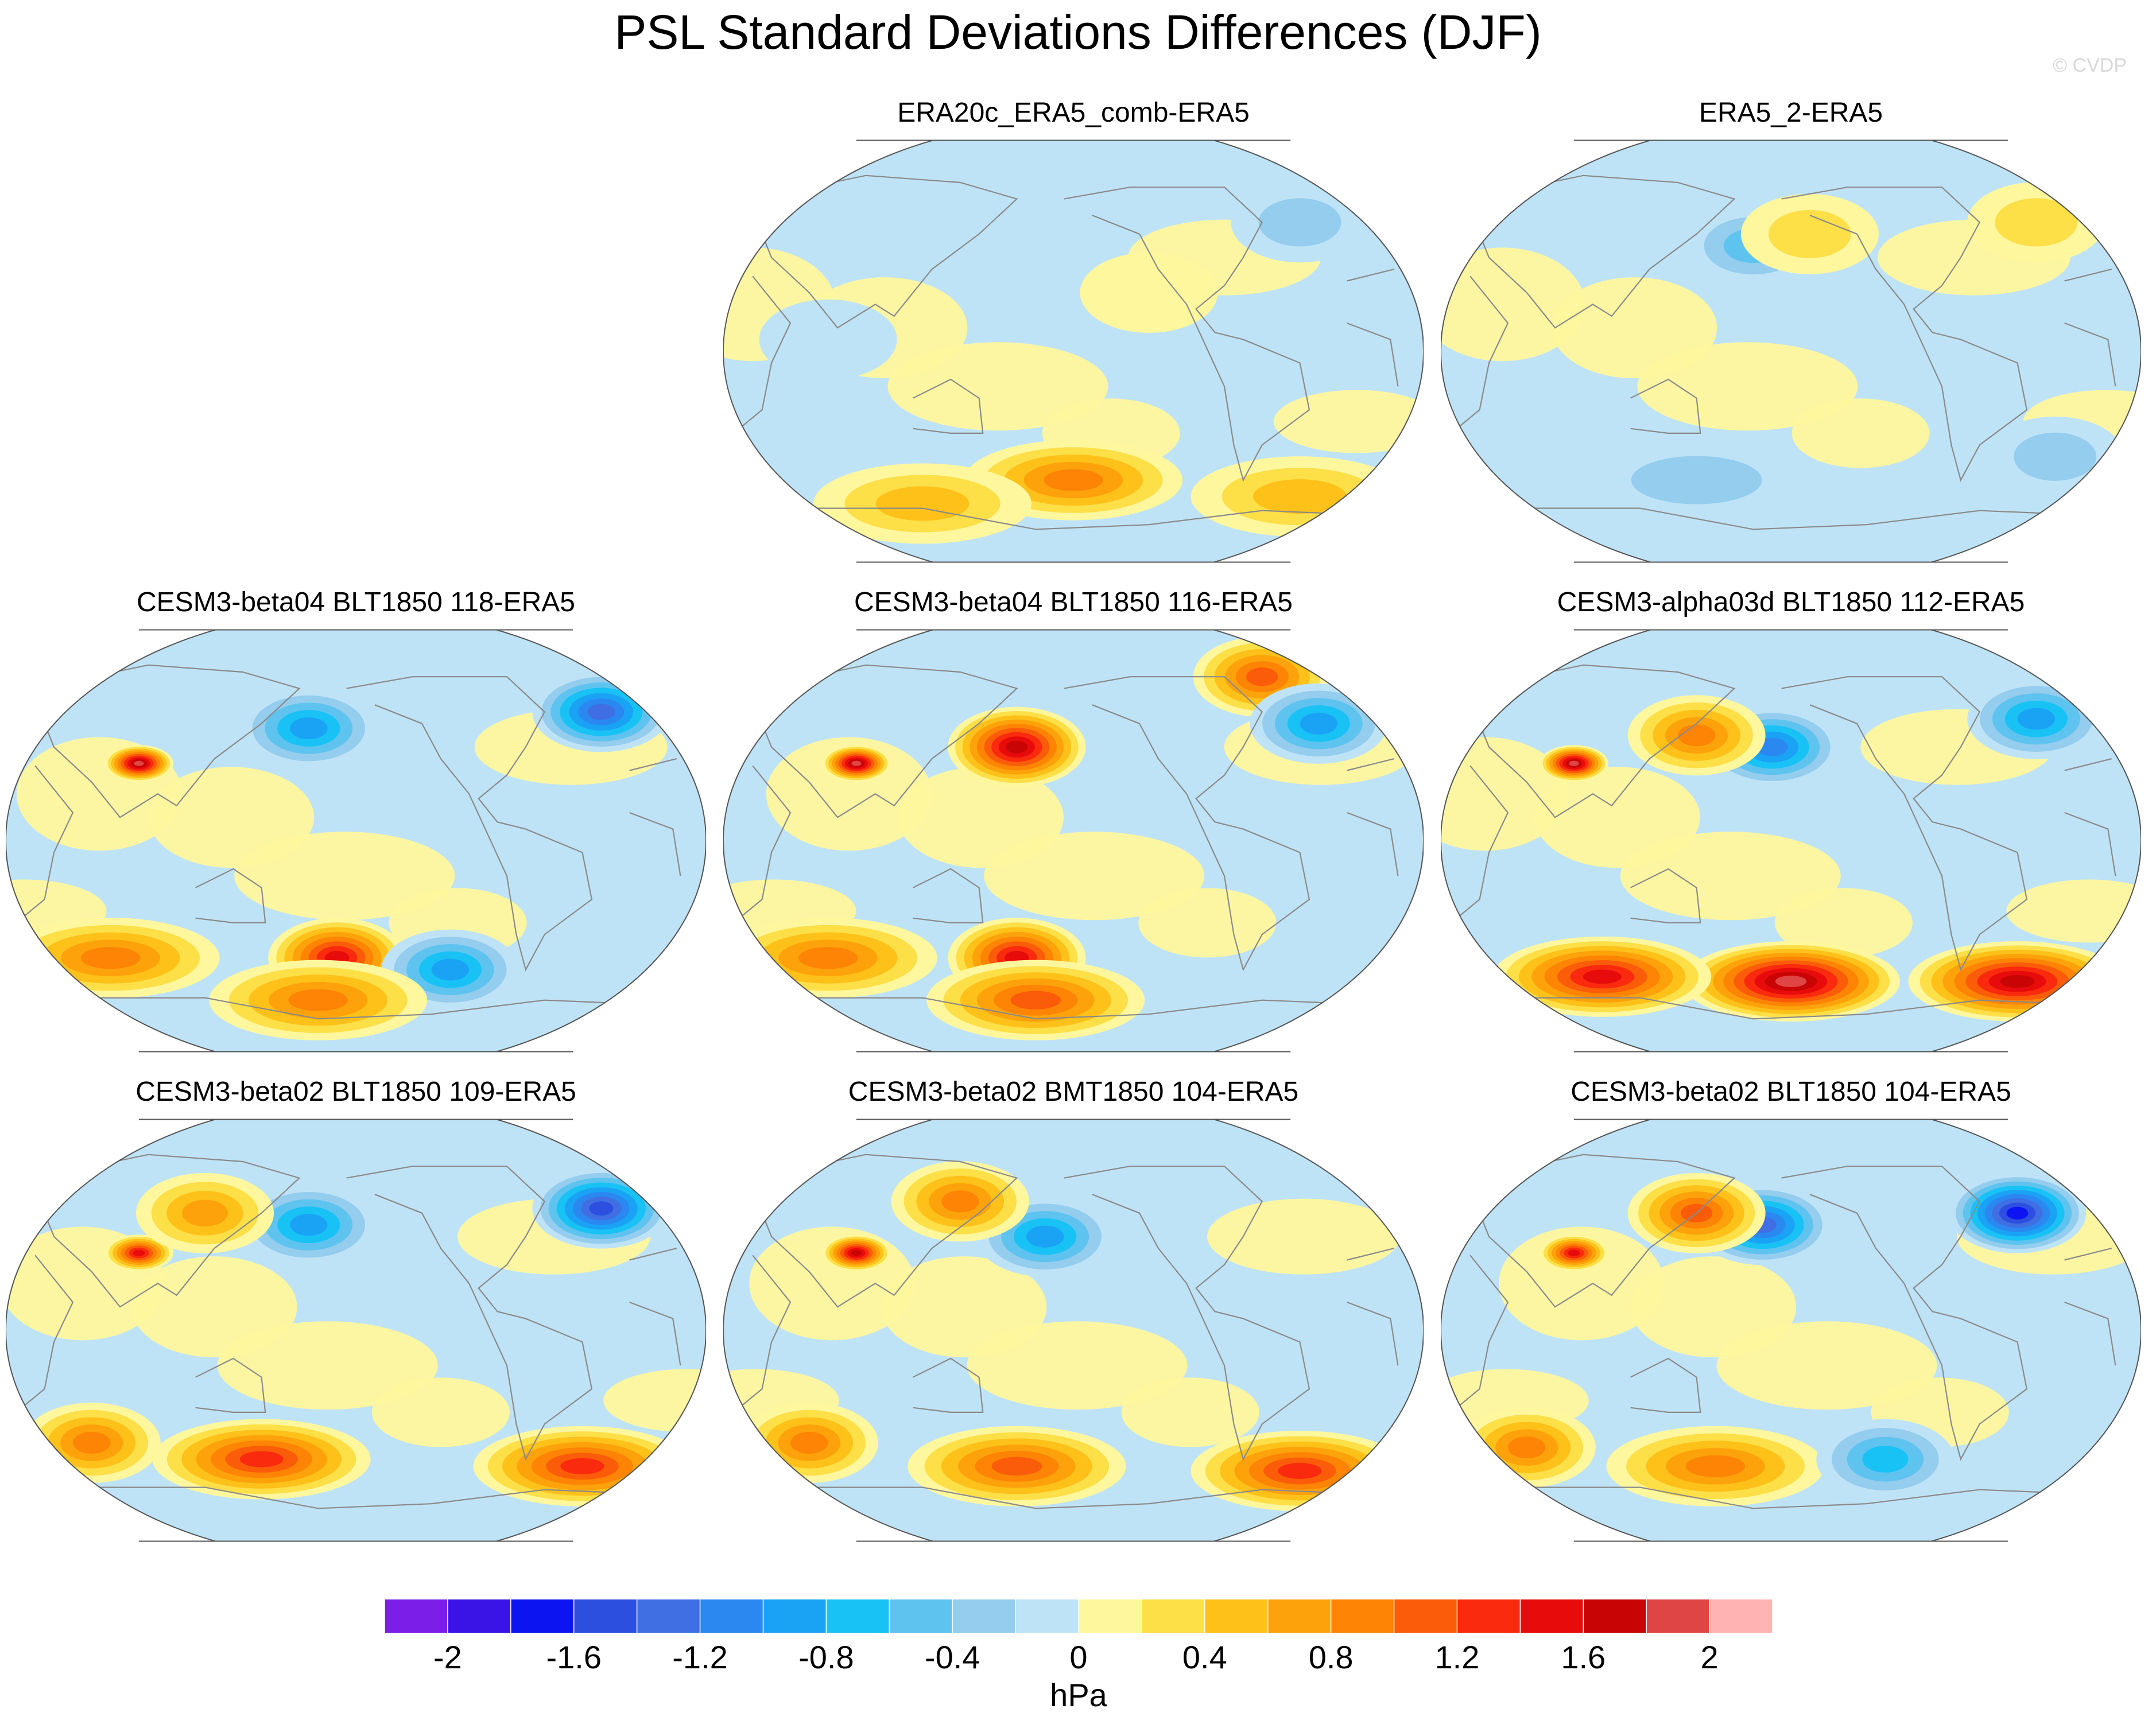 The width and height of the screenshot is (2156, 1724). I want to click on contour-antarctic-coast, so click(1035, 1000).